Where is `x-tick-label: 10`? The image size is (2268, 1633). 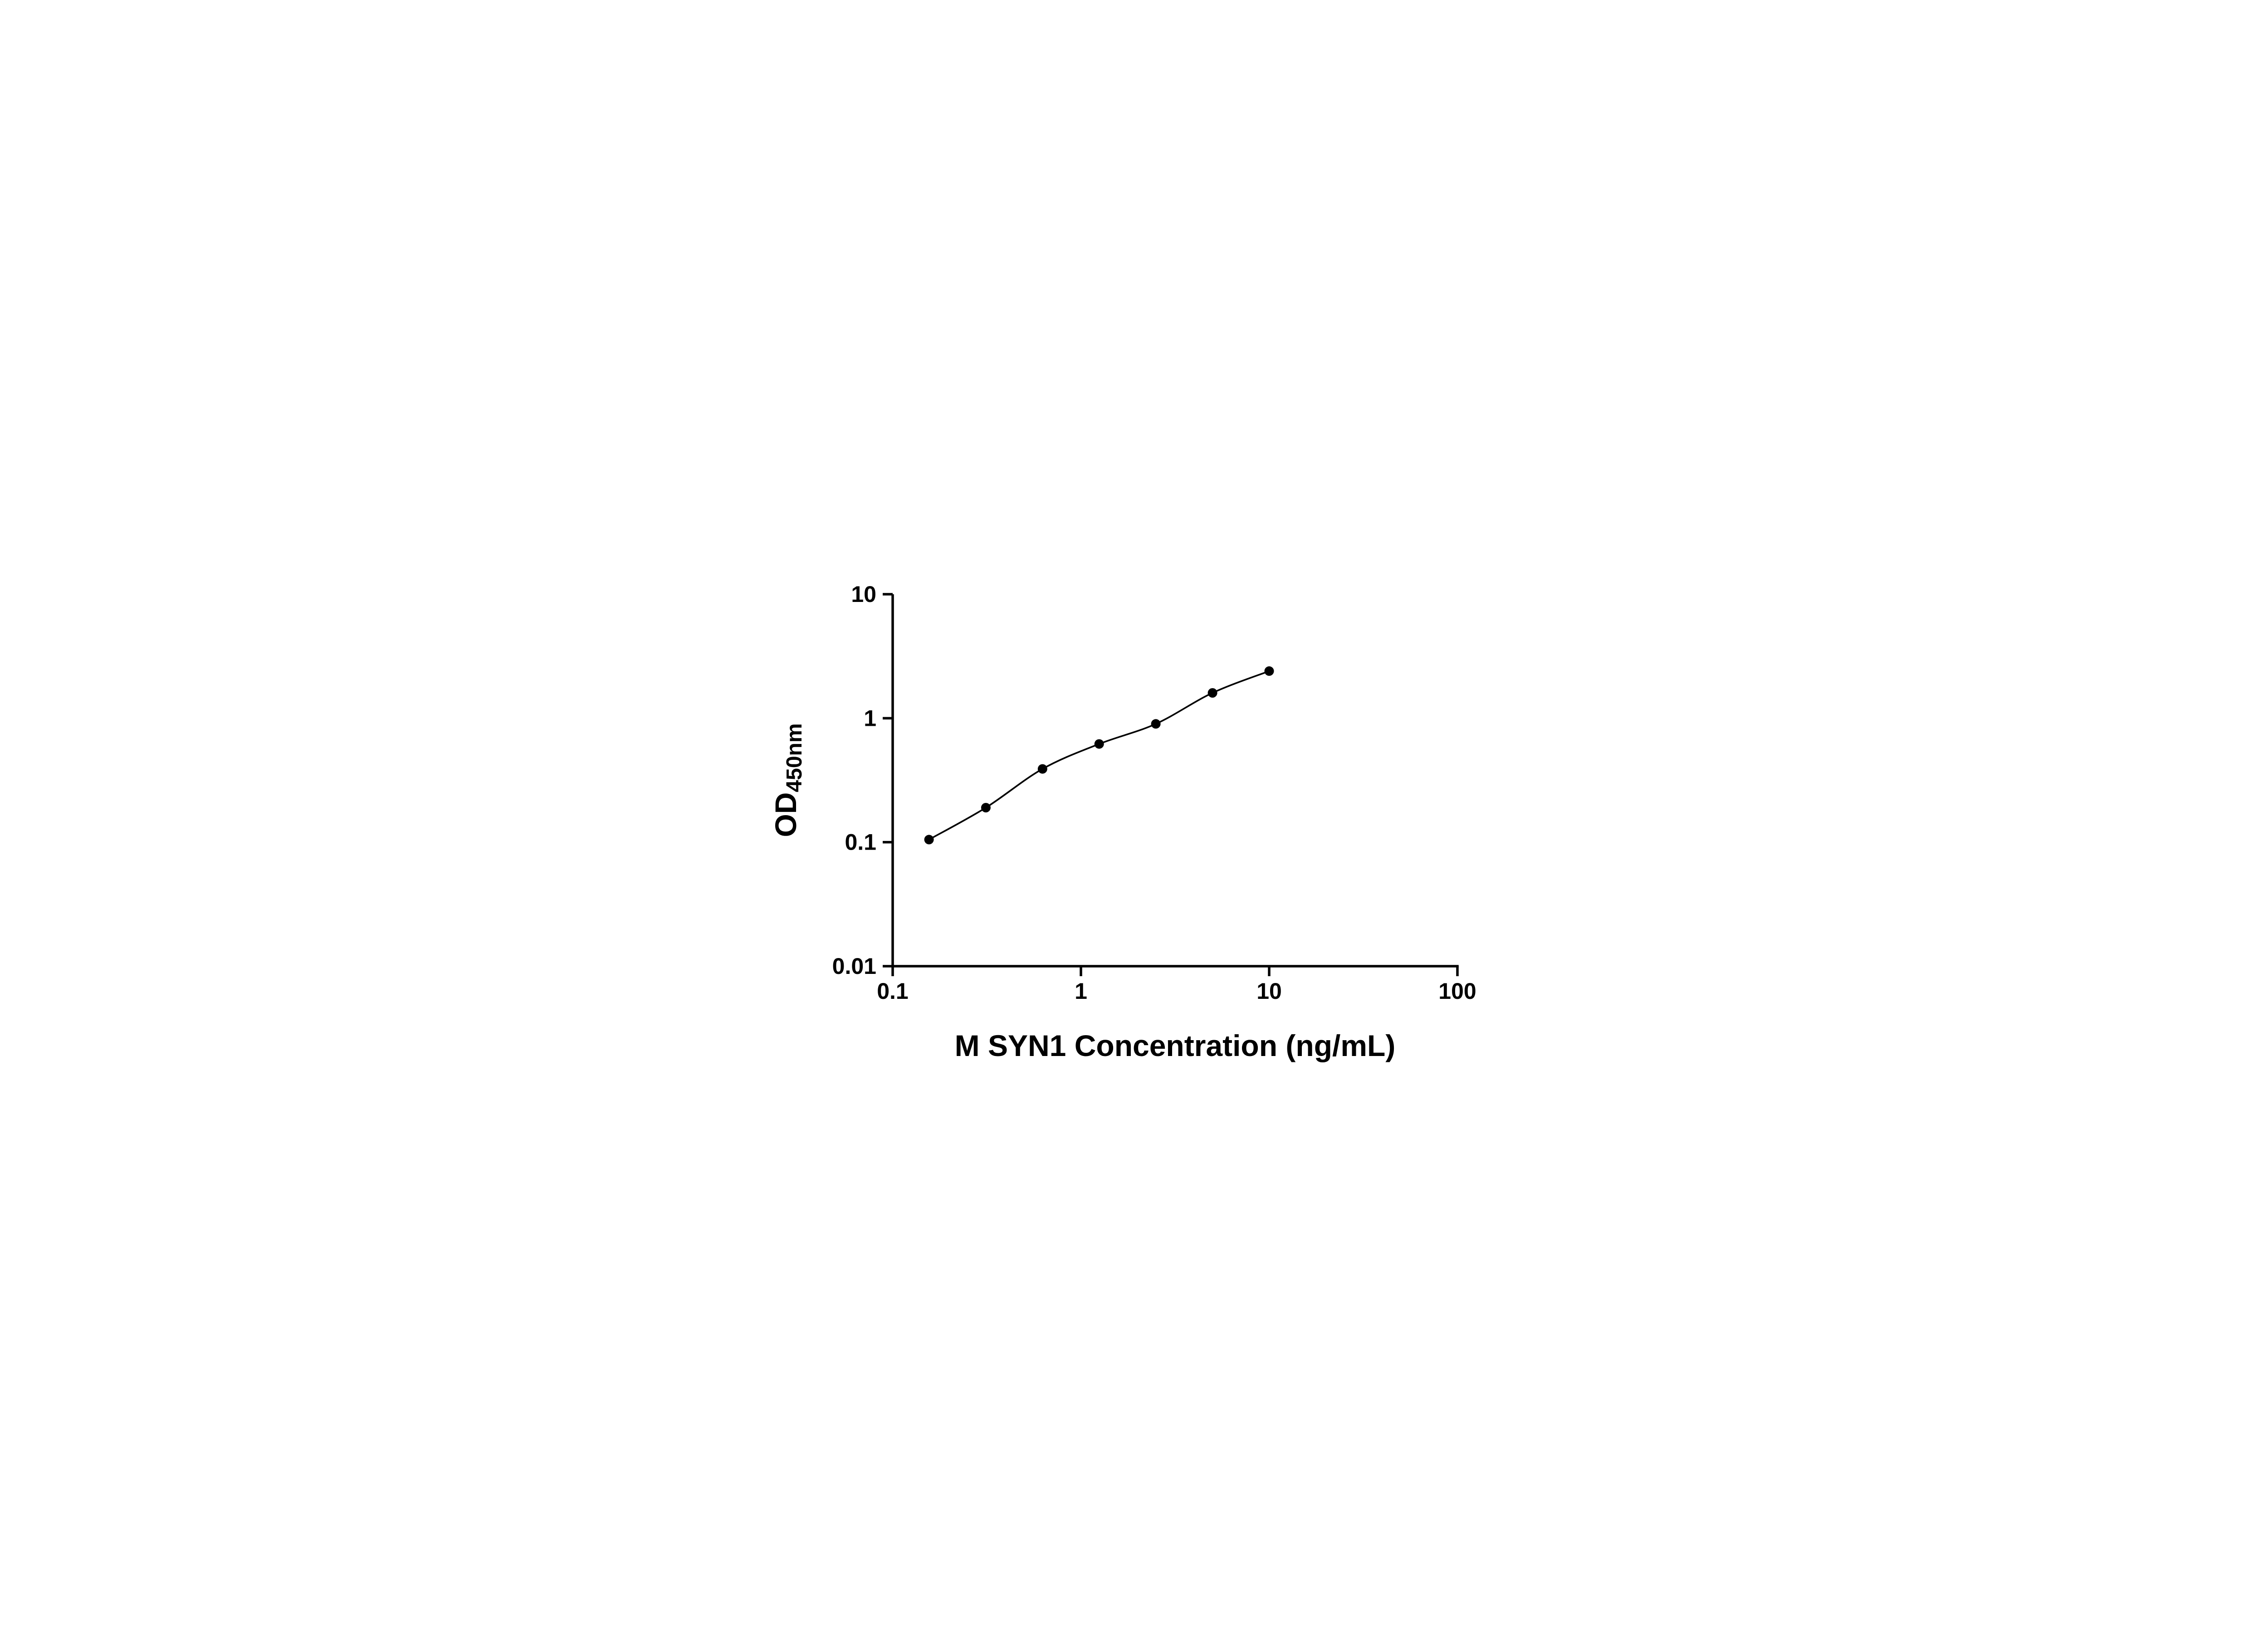 x-tick-label: 10 is located at coordinates (1269, 991).